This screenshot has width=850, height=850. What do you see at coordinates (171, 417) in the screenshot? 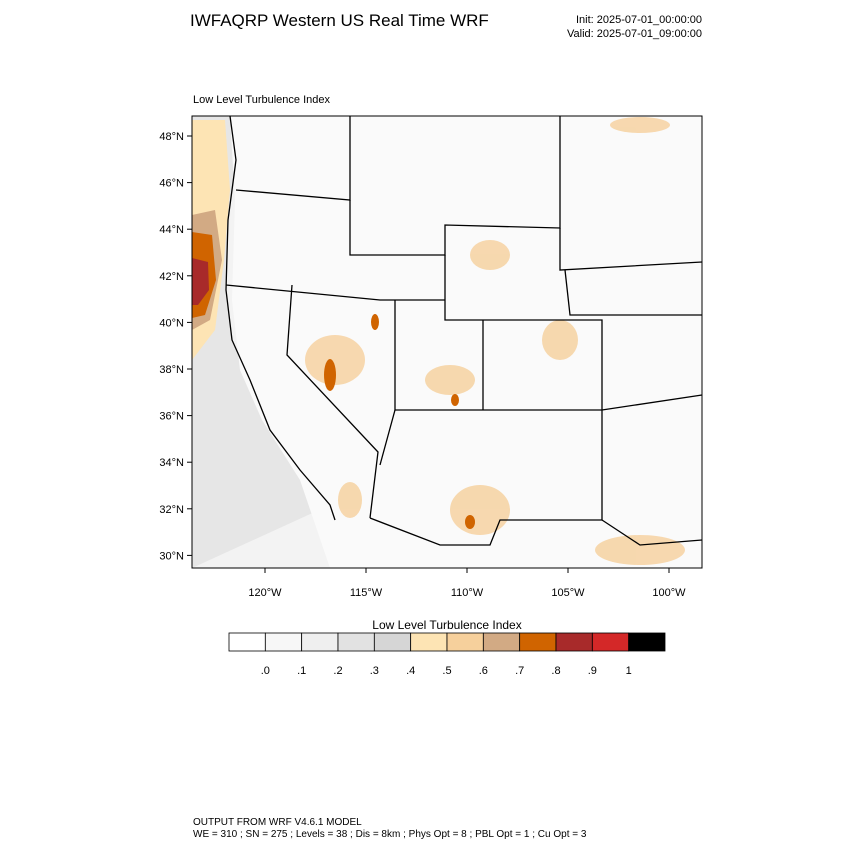
I see `lat-label: 36°N` at bounding box center [171, 417].